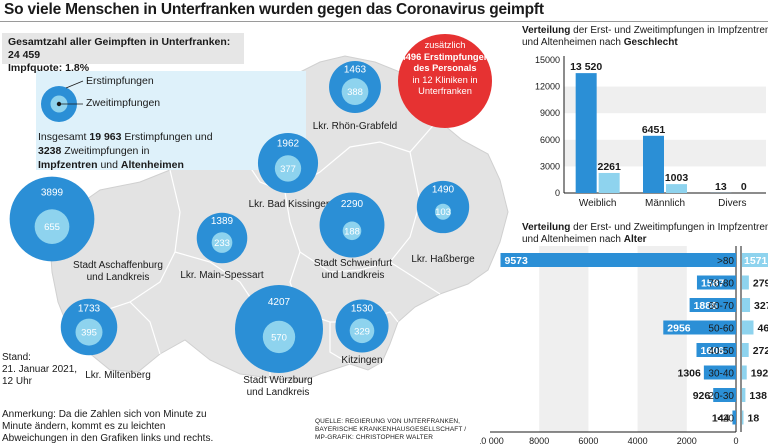 The height and width of the screenshot is (447, 768). I want to click on region-name: Lkr. Haßberge, so click(443, 259).